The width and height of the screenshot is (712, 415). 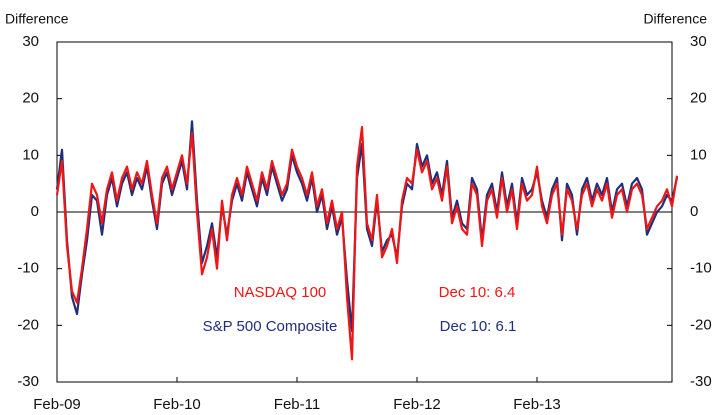 What do you see at coordinates (417, 404) in the screenshot?
I see `x-tick-label: Feb-12` at bounding box center [417, 404].